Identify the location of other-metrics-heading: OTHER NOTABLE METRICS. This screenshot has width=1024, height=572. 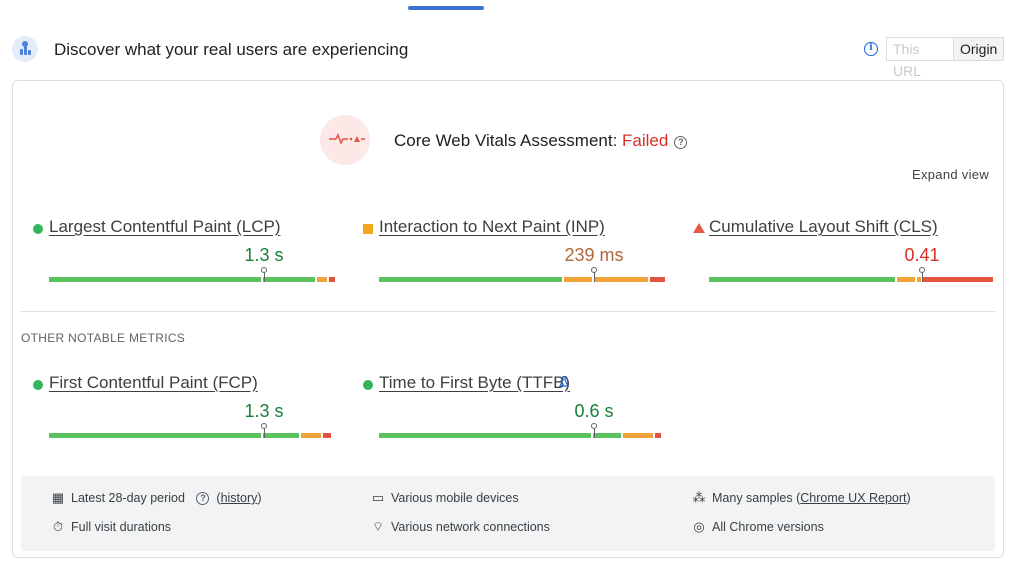
(103, 338).